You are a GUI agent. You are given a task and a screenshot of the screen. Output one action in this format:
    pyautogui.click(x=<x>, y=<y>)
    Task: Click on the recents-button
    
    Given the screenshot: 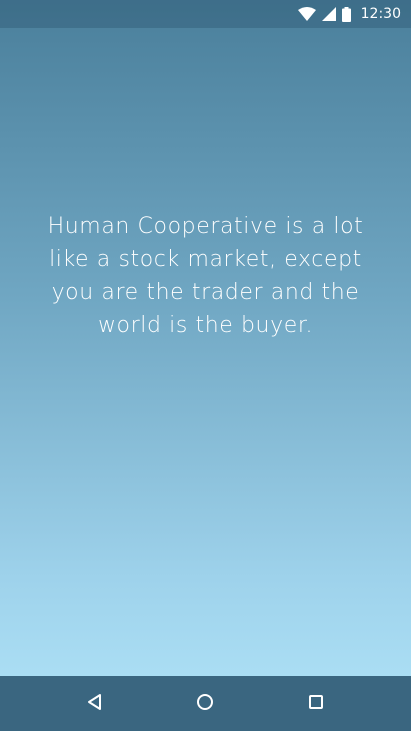 What is the action you would take?
    pyautogui.click(x=316, y=704)
    